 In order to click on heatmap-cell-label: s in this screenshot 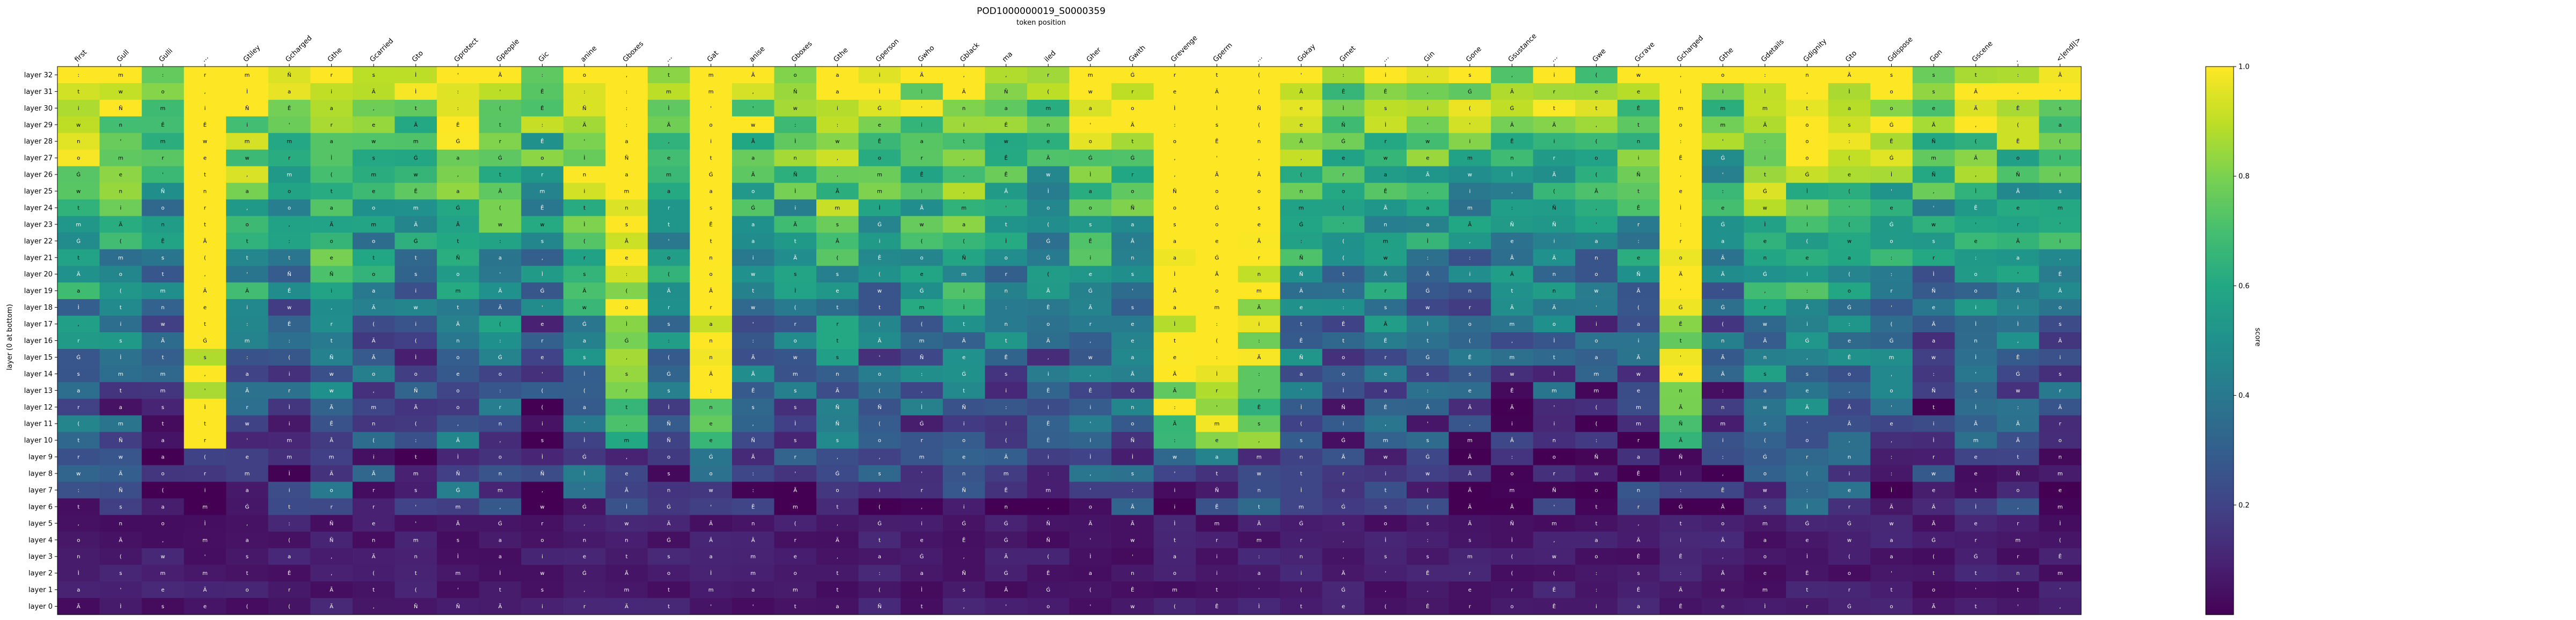, I will do `click(1975, 391)`.